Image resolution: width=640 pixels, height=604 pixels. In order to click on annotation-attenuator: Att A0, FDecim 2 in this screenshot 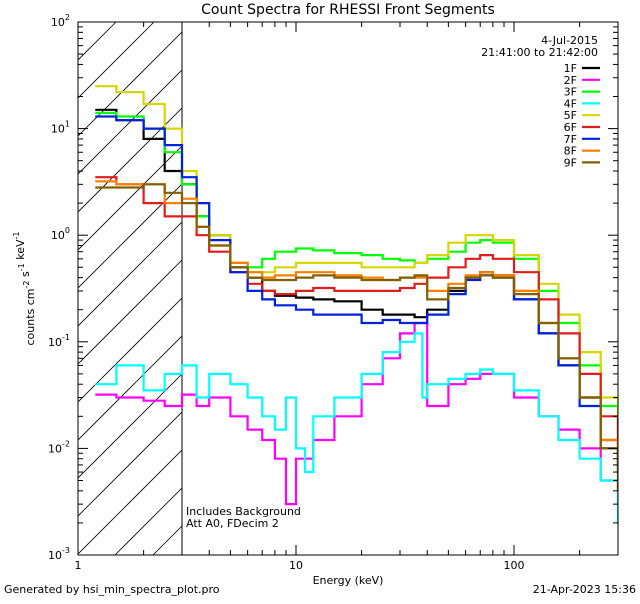, I will do `click(232, 523)`.